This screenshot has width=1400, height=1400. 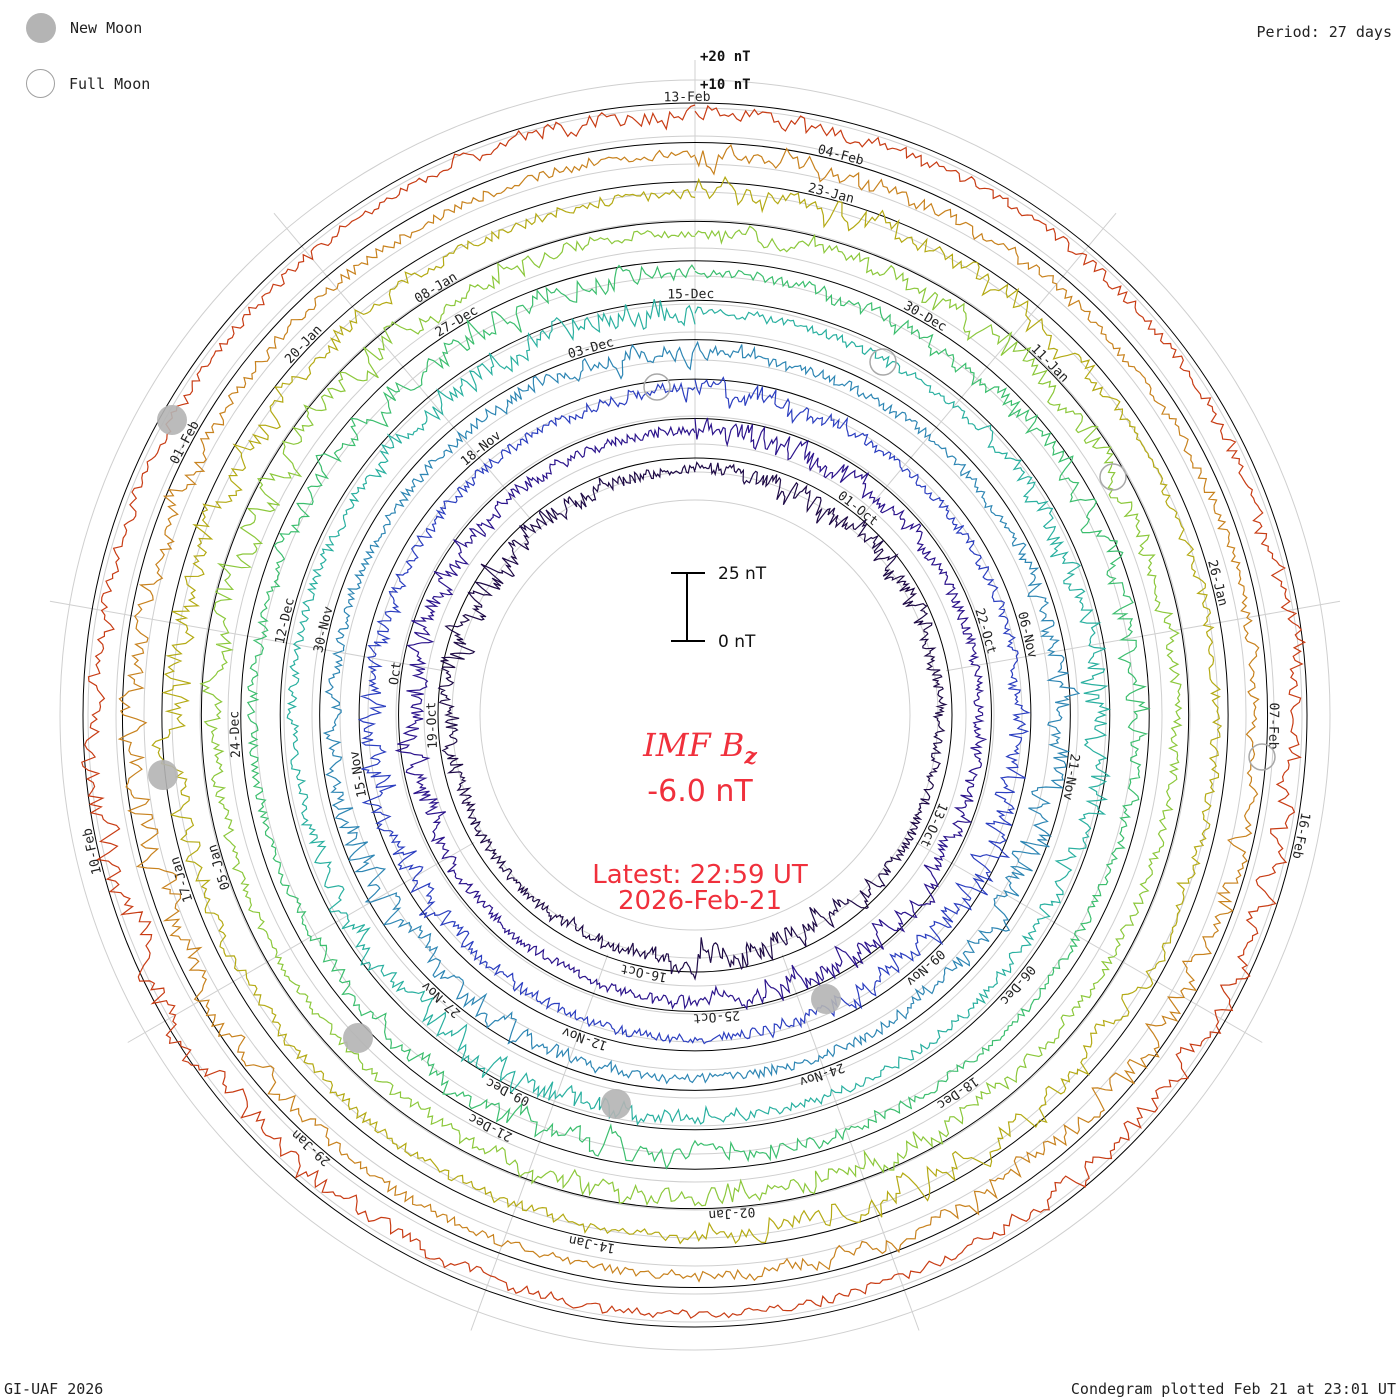 What do you see at coordinates (750, 756) in the screenshot?
I see `imf-title-sub: z` at bounding box center [750, 756].